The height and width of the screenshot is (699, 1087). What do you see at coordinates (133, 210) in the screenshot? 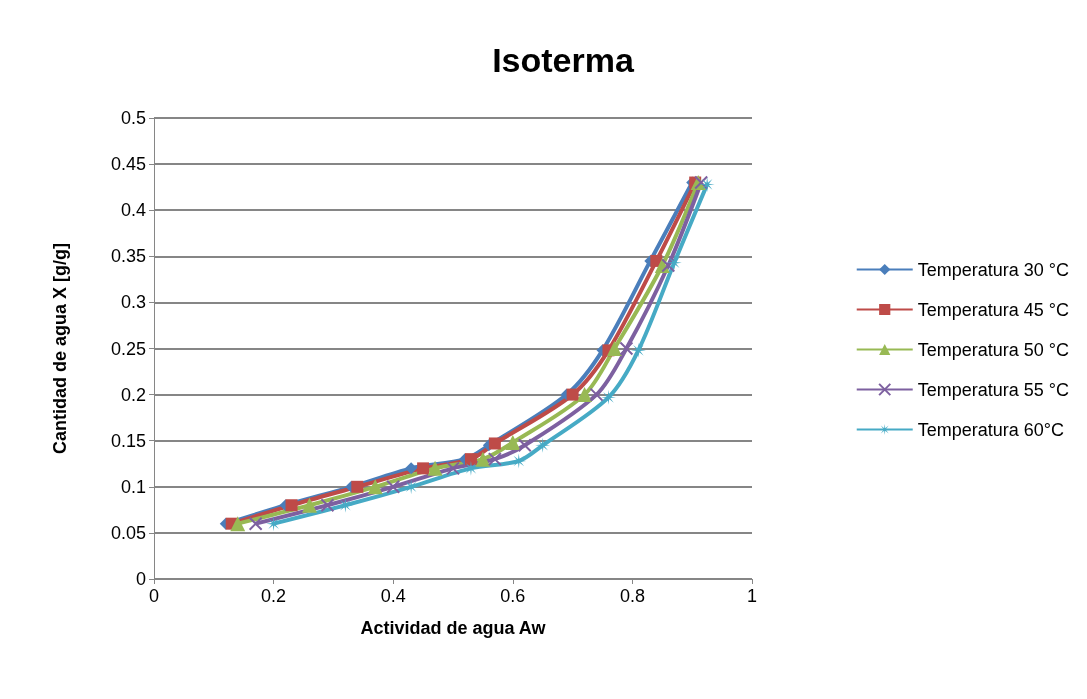
I see `y-tick-label: 0.4` at bounding box center [133, 210].